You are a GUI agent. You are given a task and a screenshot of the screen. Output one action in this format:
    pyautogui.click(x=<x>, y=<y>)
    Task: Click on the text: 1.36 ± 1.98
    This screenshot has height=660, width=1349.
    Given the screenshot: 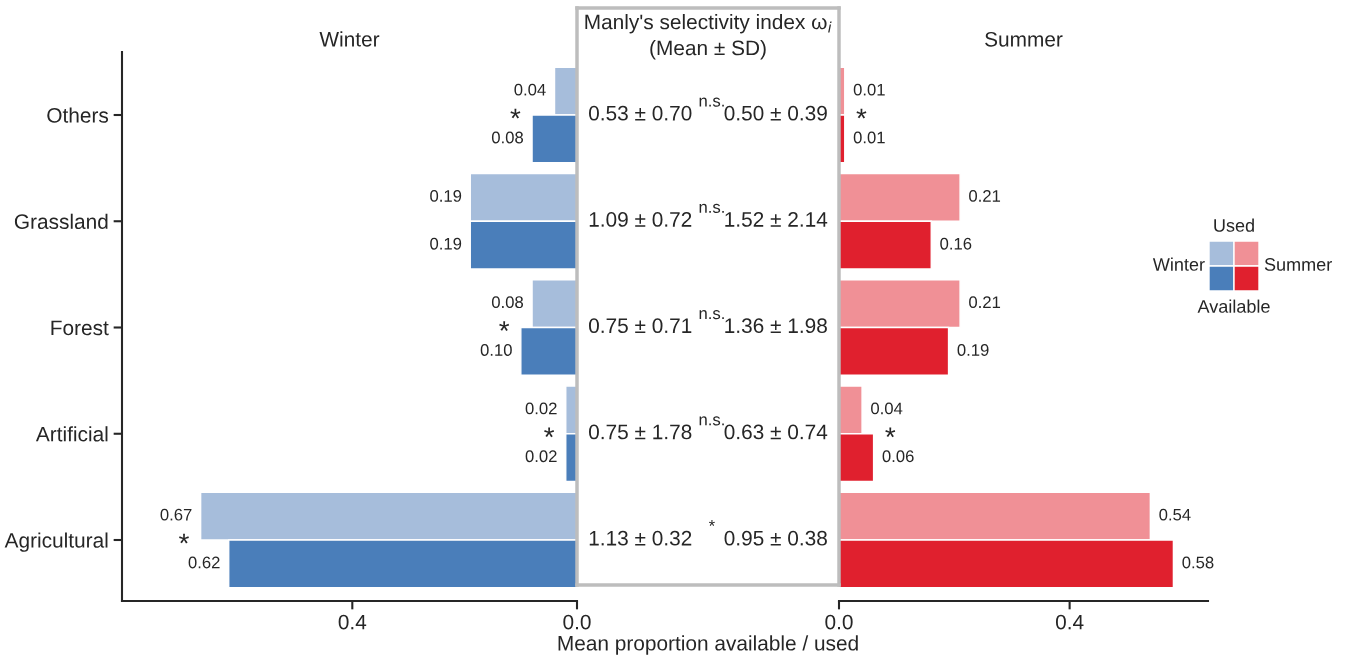 What is the action you would take?
    pyautogui.click(x=776, y=326)
    